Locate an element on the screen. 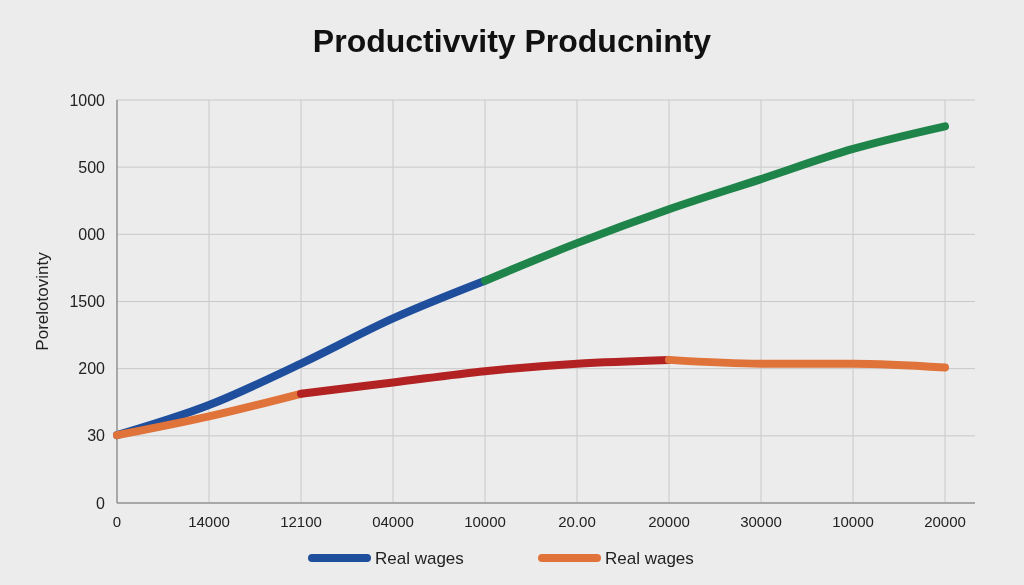 Image resolution: width=1024 pixels, height=585 pixels. text: 1500 is located at coordinates (87, 302).